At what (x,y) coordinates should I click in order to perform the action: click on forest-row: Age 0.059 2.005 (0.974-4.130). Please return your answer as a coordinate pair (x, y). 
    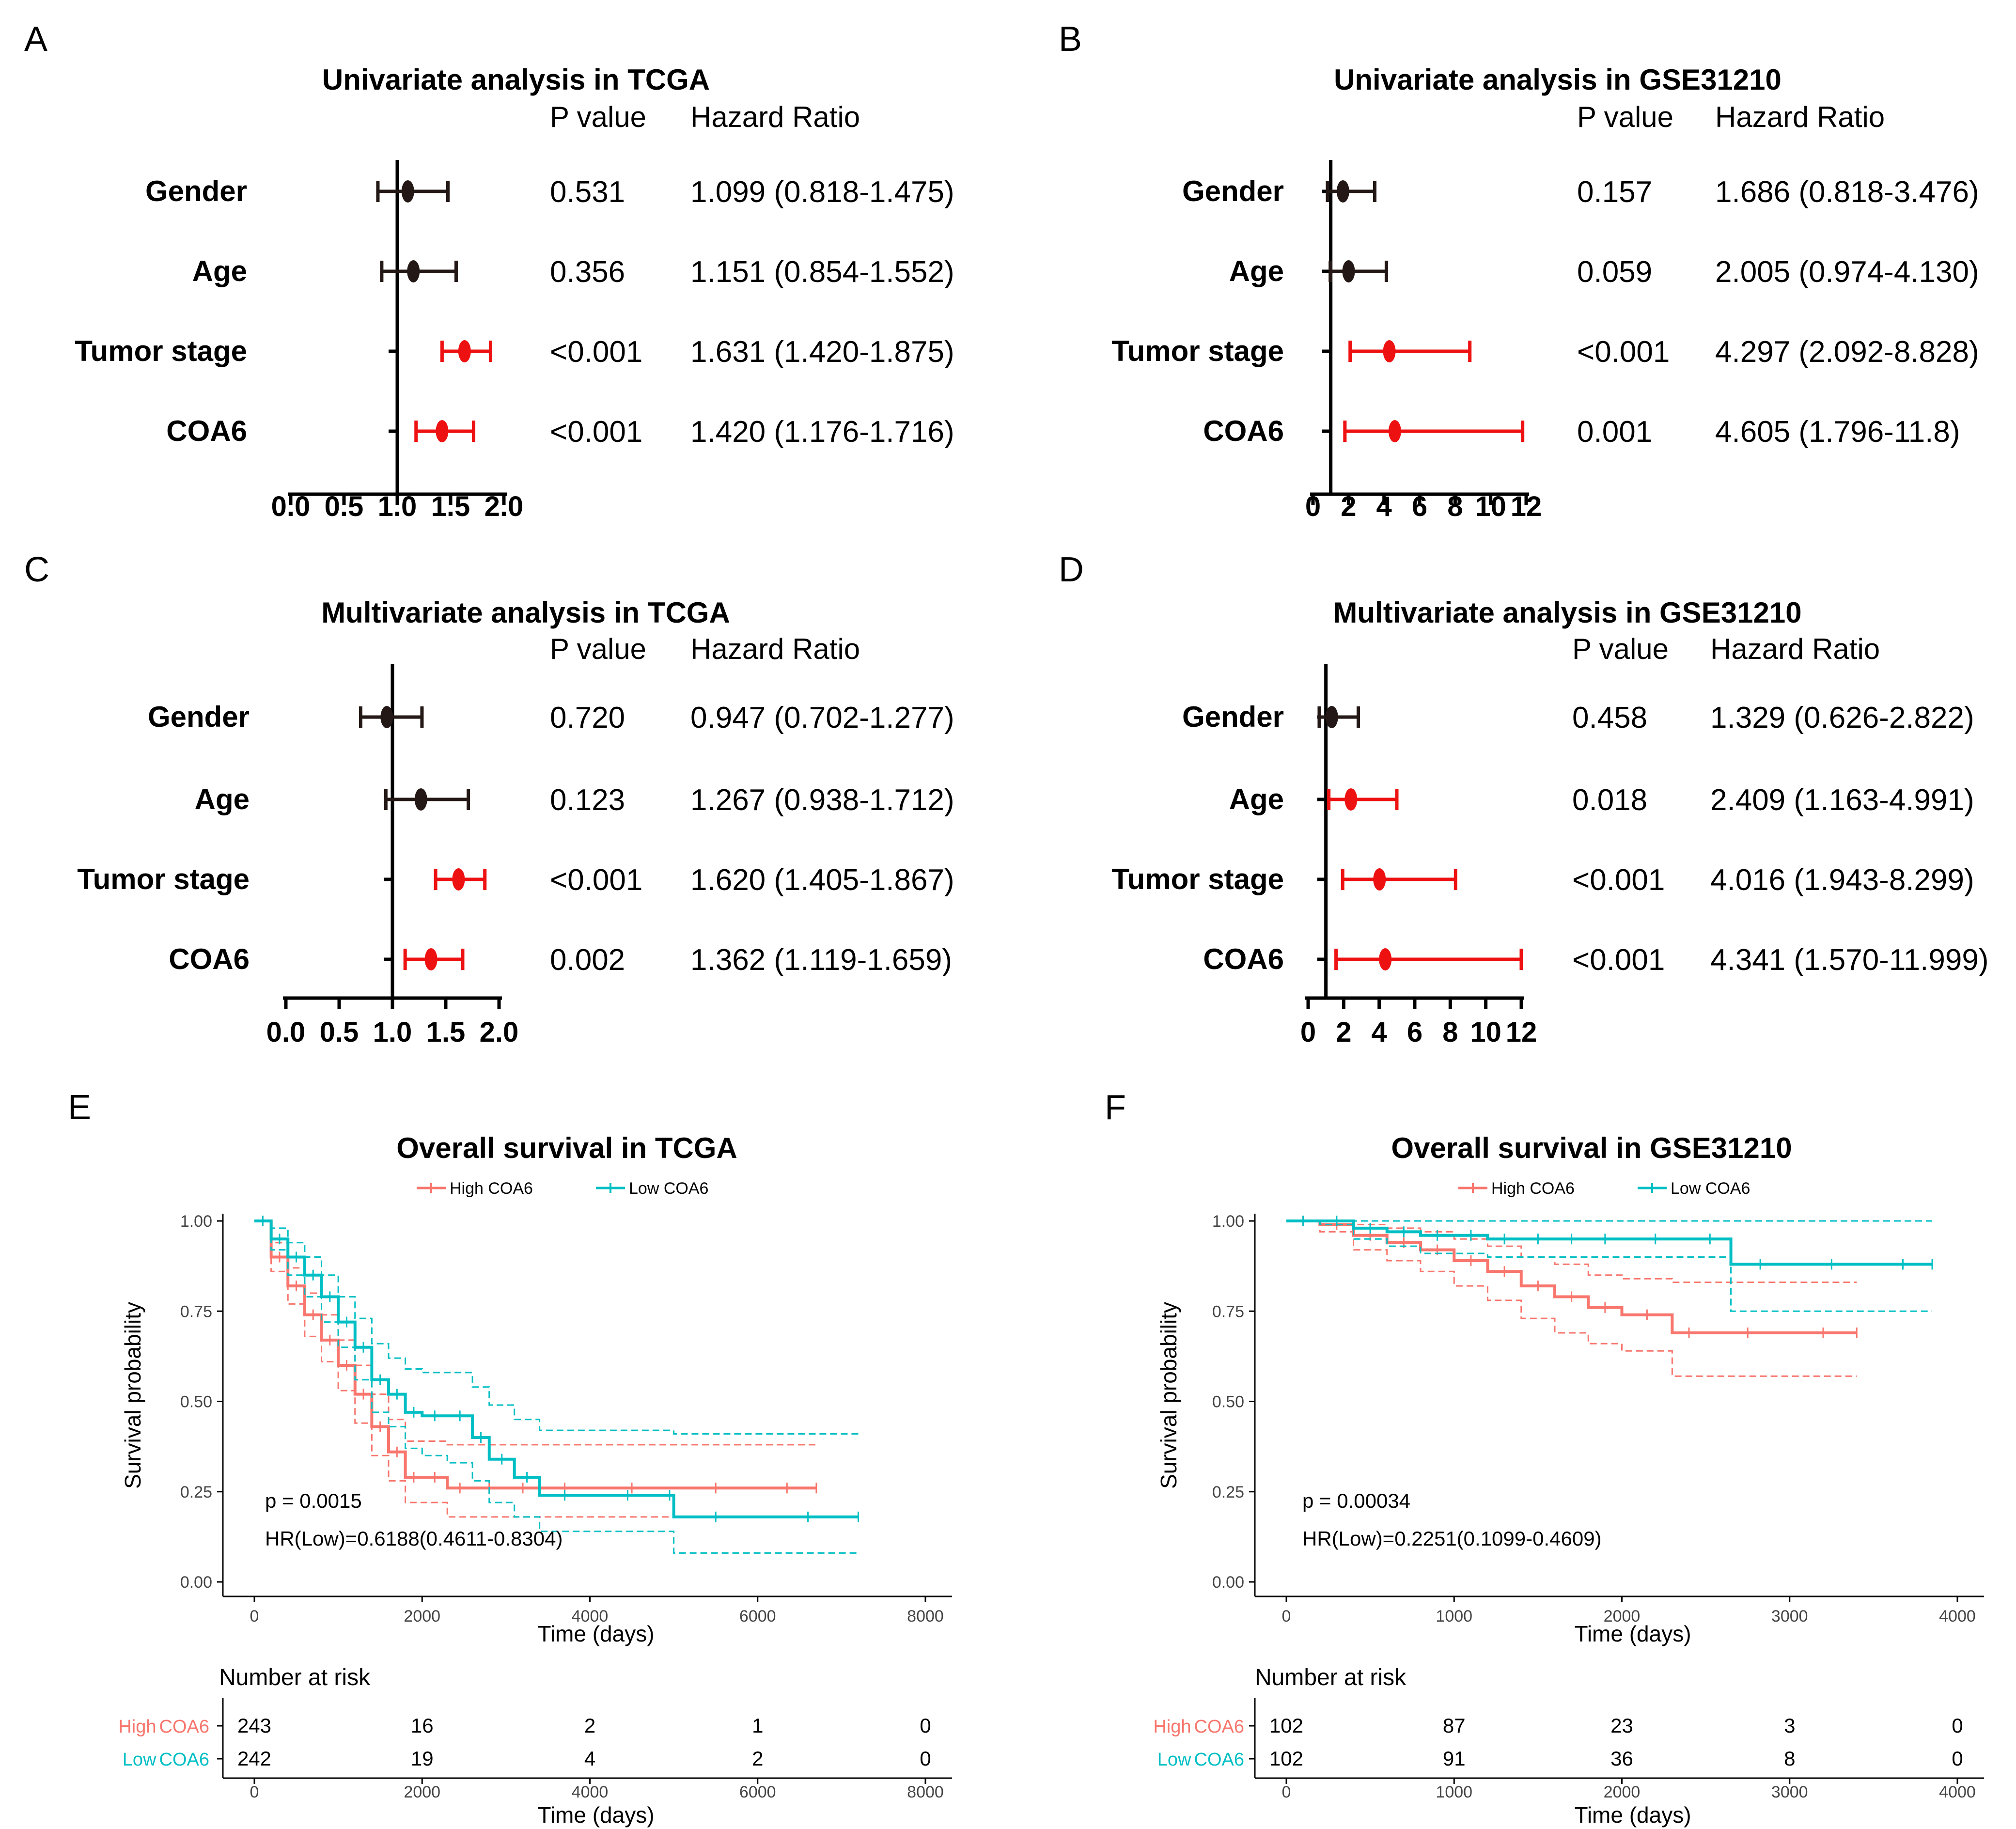
    Looking at the image, I should click on (1604, 272).